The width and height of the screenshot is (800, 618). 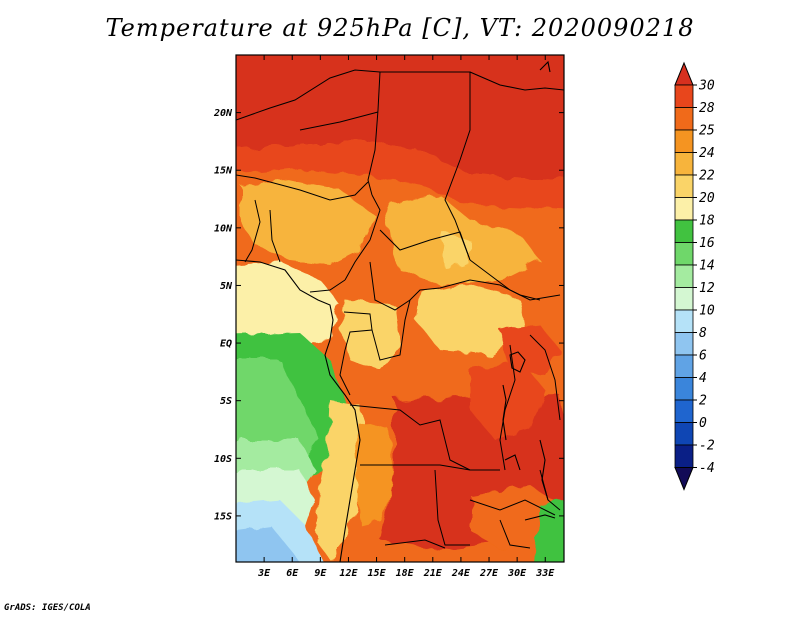 I want to click on y-tick-label: 20N, so click(x=223, y=113).